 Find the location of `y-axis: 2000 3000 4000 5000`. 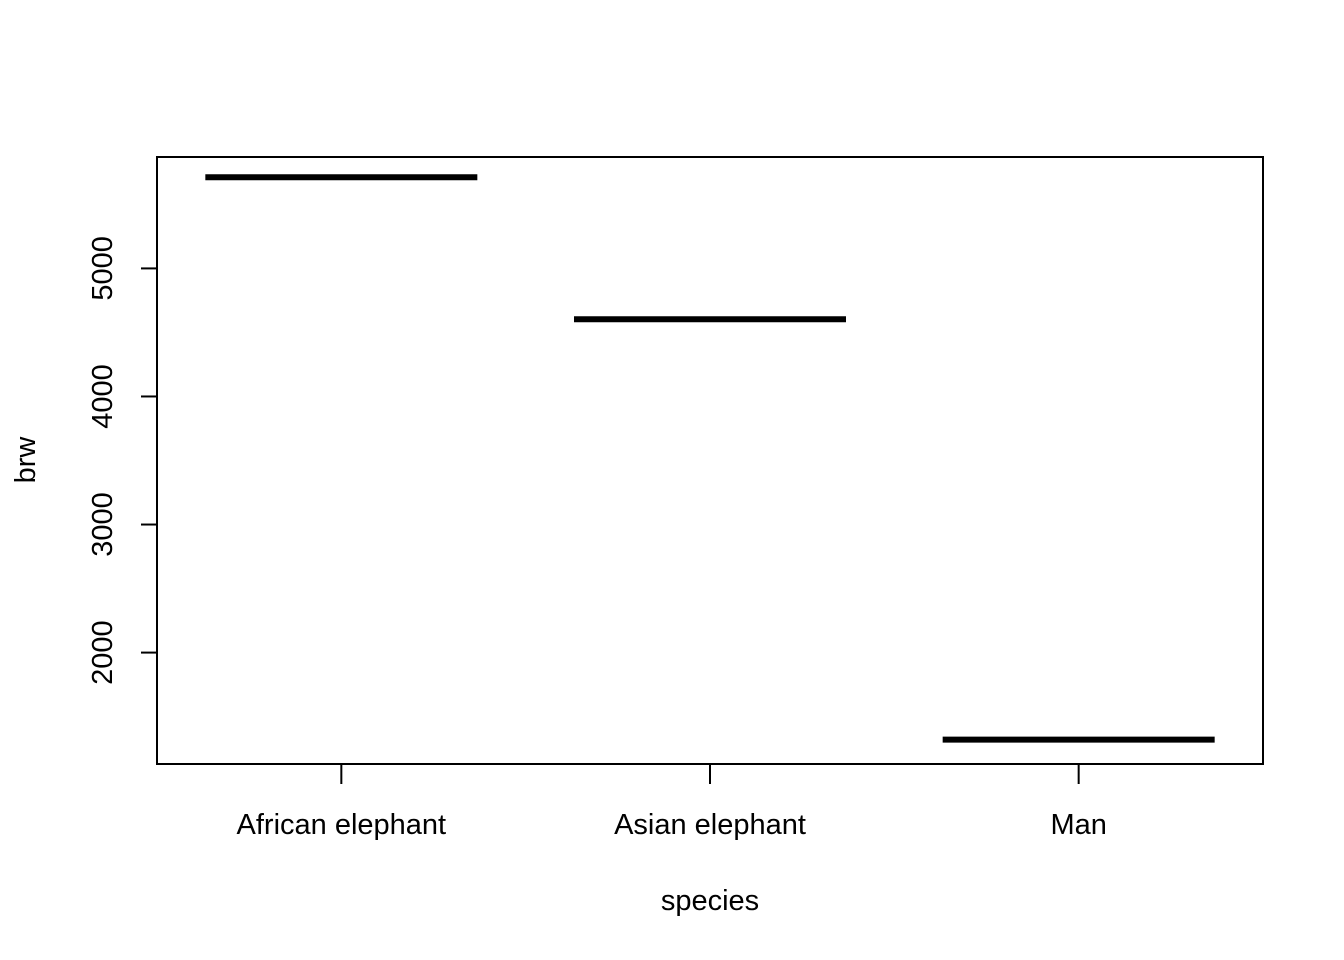

y-axis: 2000 3000 4000 5000 is located at coordinates (122, 460).